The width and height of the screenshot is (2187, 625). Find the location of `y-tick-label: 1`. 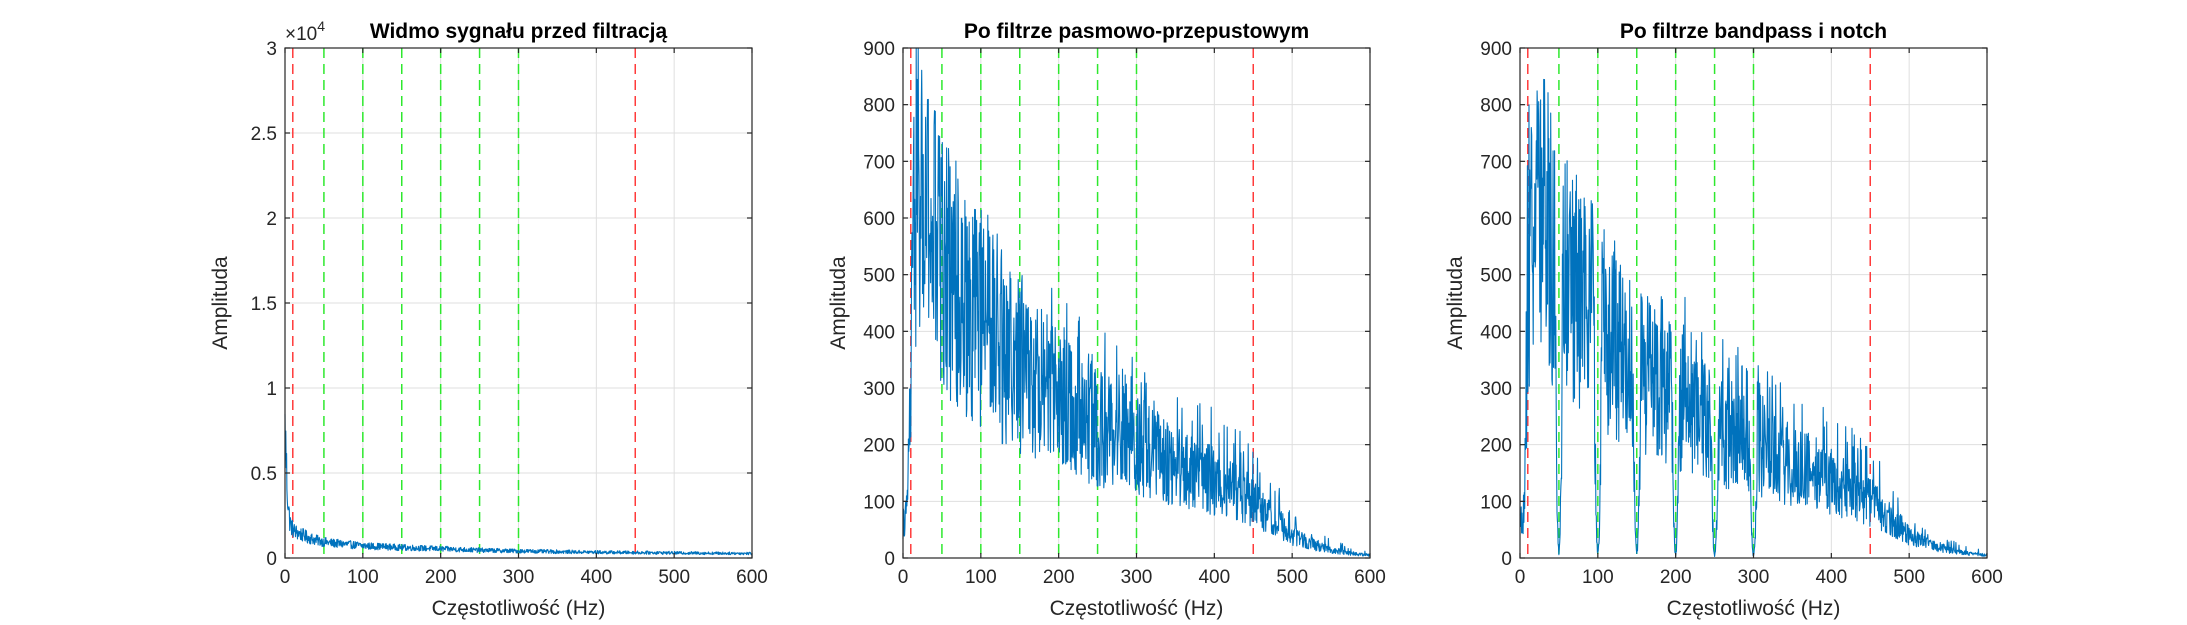

y-tick-label: 1 is located at coordinates (271, 389).